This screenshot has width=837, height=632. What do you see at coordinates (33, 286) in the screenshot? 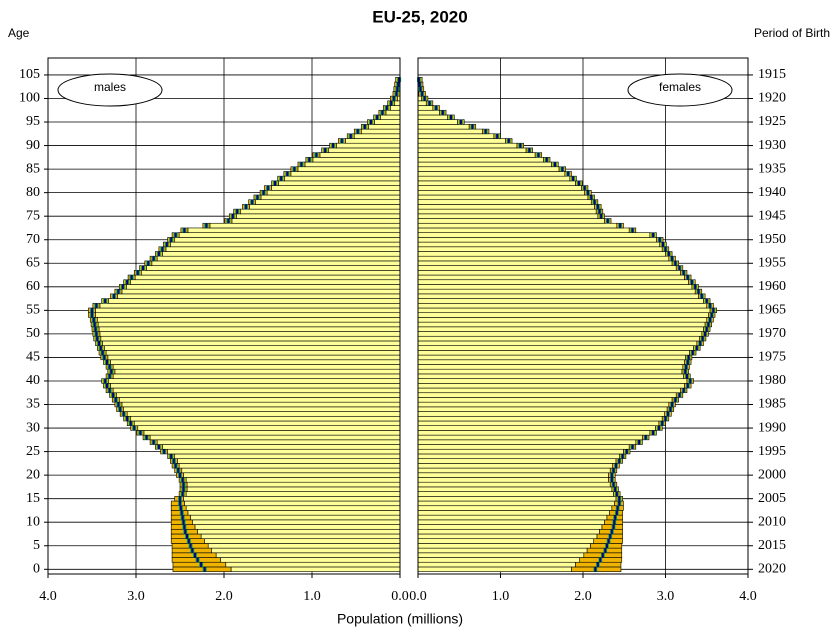
I see `y-tick-label: 60` at bounding box center [33, 286].